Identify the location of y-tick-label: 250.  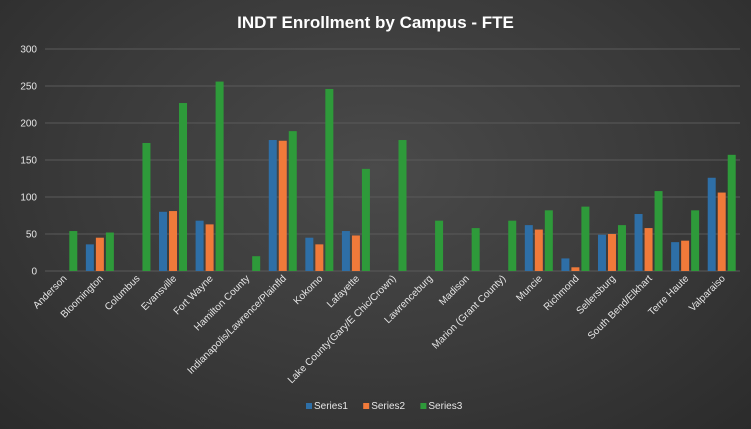
(28, 87).